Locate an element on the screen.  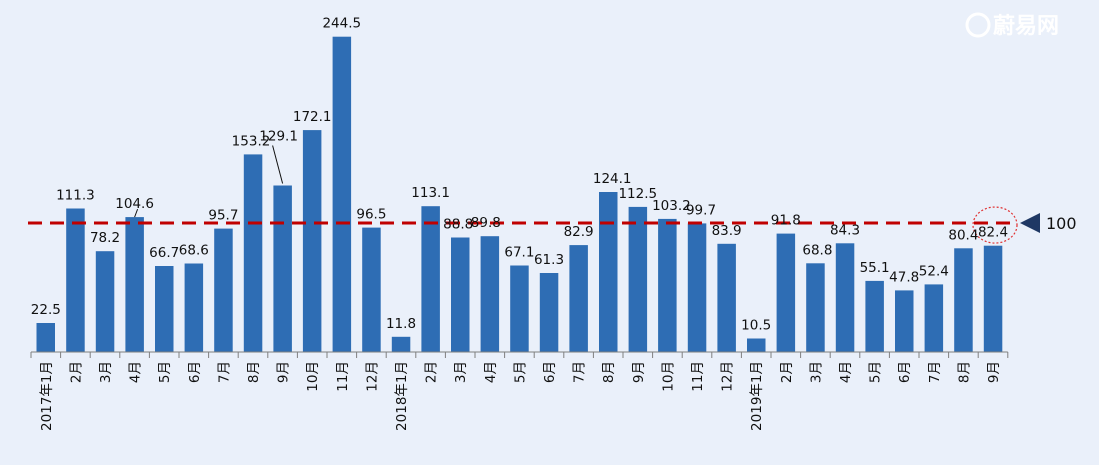
value-label-14: 88.8 is located at coordinates (458, 225).